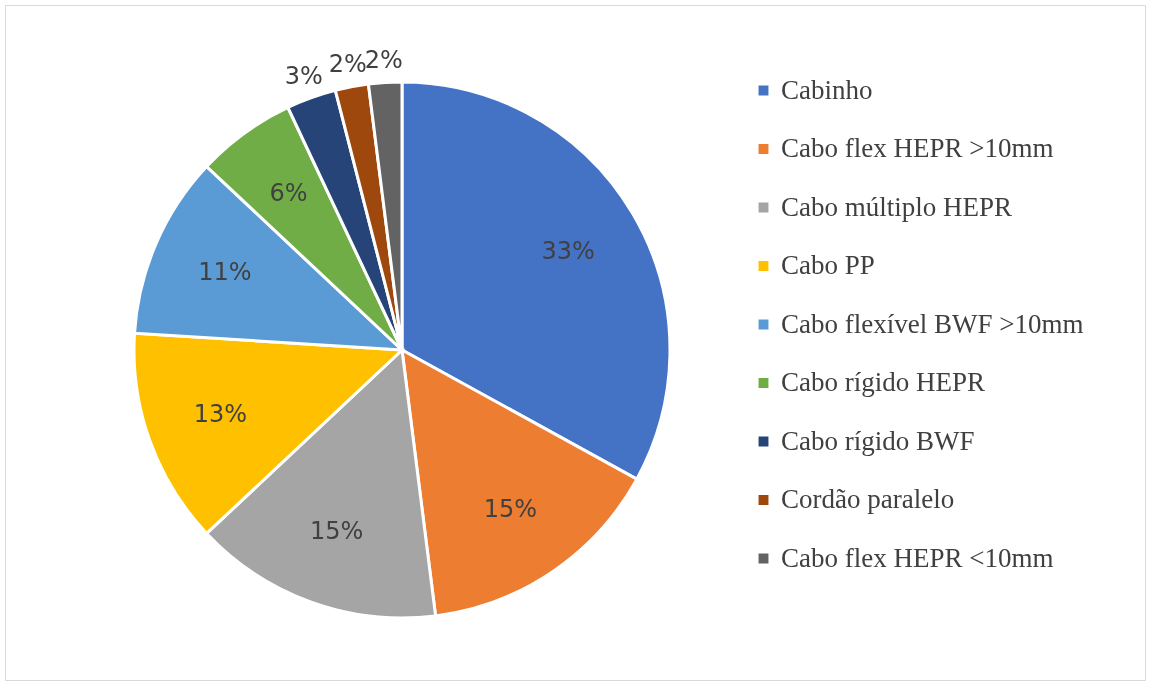  What do you see at coordinates (347, 64) in the screenshot?
I see `data-label: 2%` at bounding box center [347, 64].